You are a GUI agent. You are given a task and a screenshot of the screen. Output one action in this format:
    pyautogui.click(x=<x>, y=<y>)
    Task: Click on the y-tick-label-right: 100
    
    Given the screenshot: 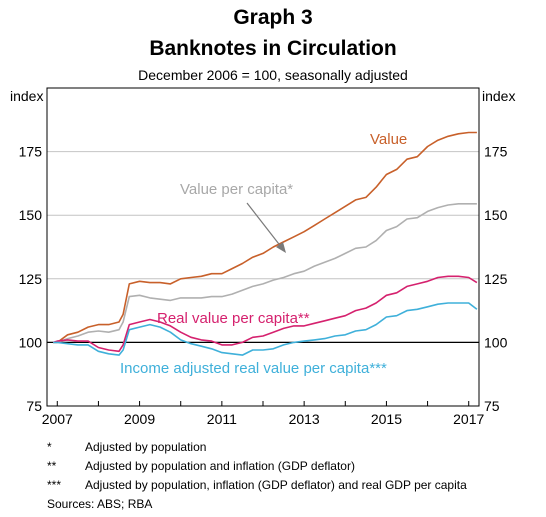 What is the action you would take?
    pyautogui.click(x=496, y=342)
    